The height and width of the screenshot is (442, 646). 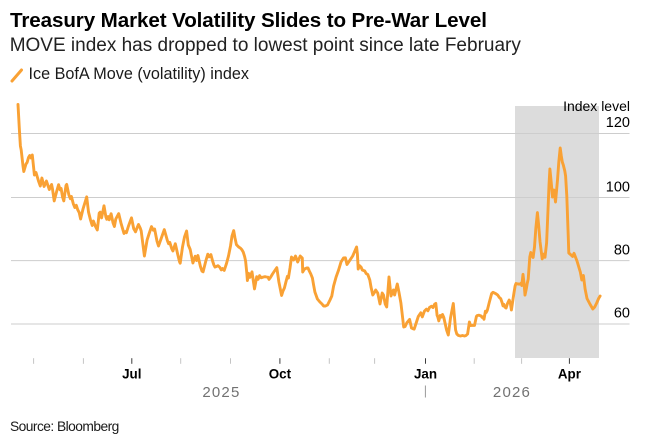 What do you see at coordinates (512, 392) in the screenshot?
I see `svg-text: 2026` at bounding box center [512, 392].